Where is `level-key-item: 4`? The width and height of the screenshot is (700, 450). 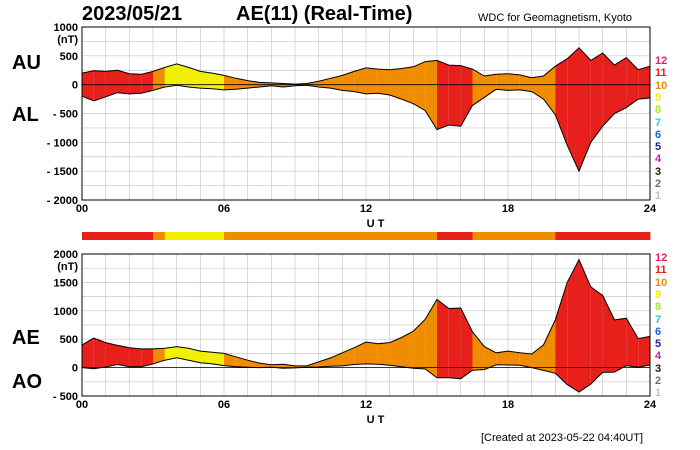
level-key-item: 4 is located at coordinates (658, 356).